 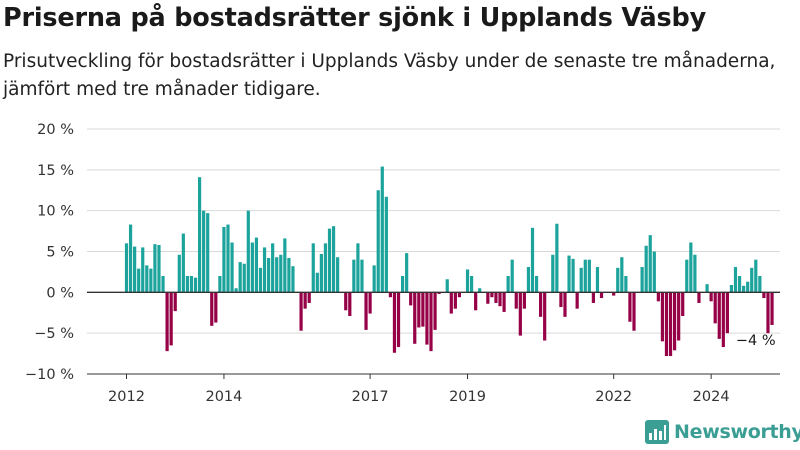 I want to click on last-value-label: −4 %, so click(x=756, y=341).